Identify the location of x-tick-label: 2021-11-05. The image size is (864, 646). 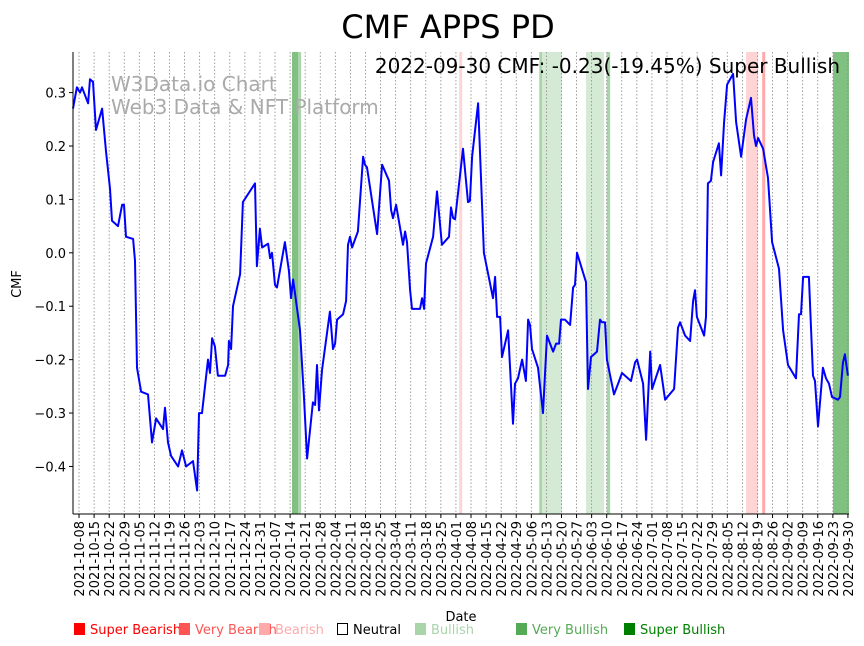
(140, 559).